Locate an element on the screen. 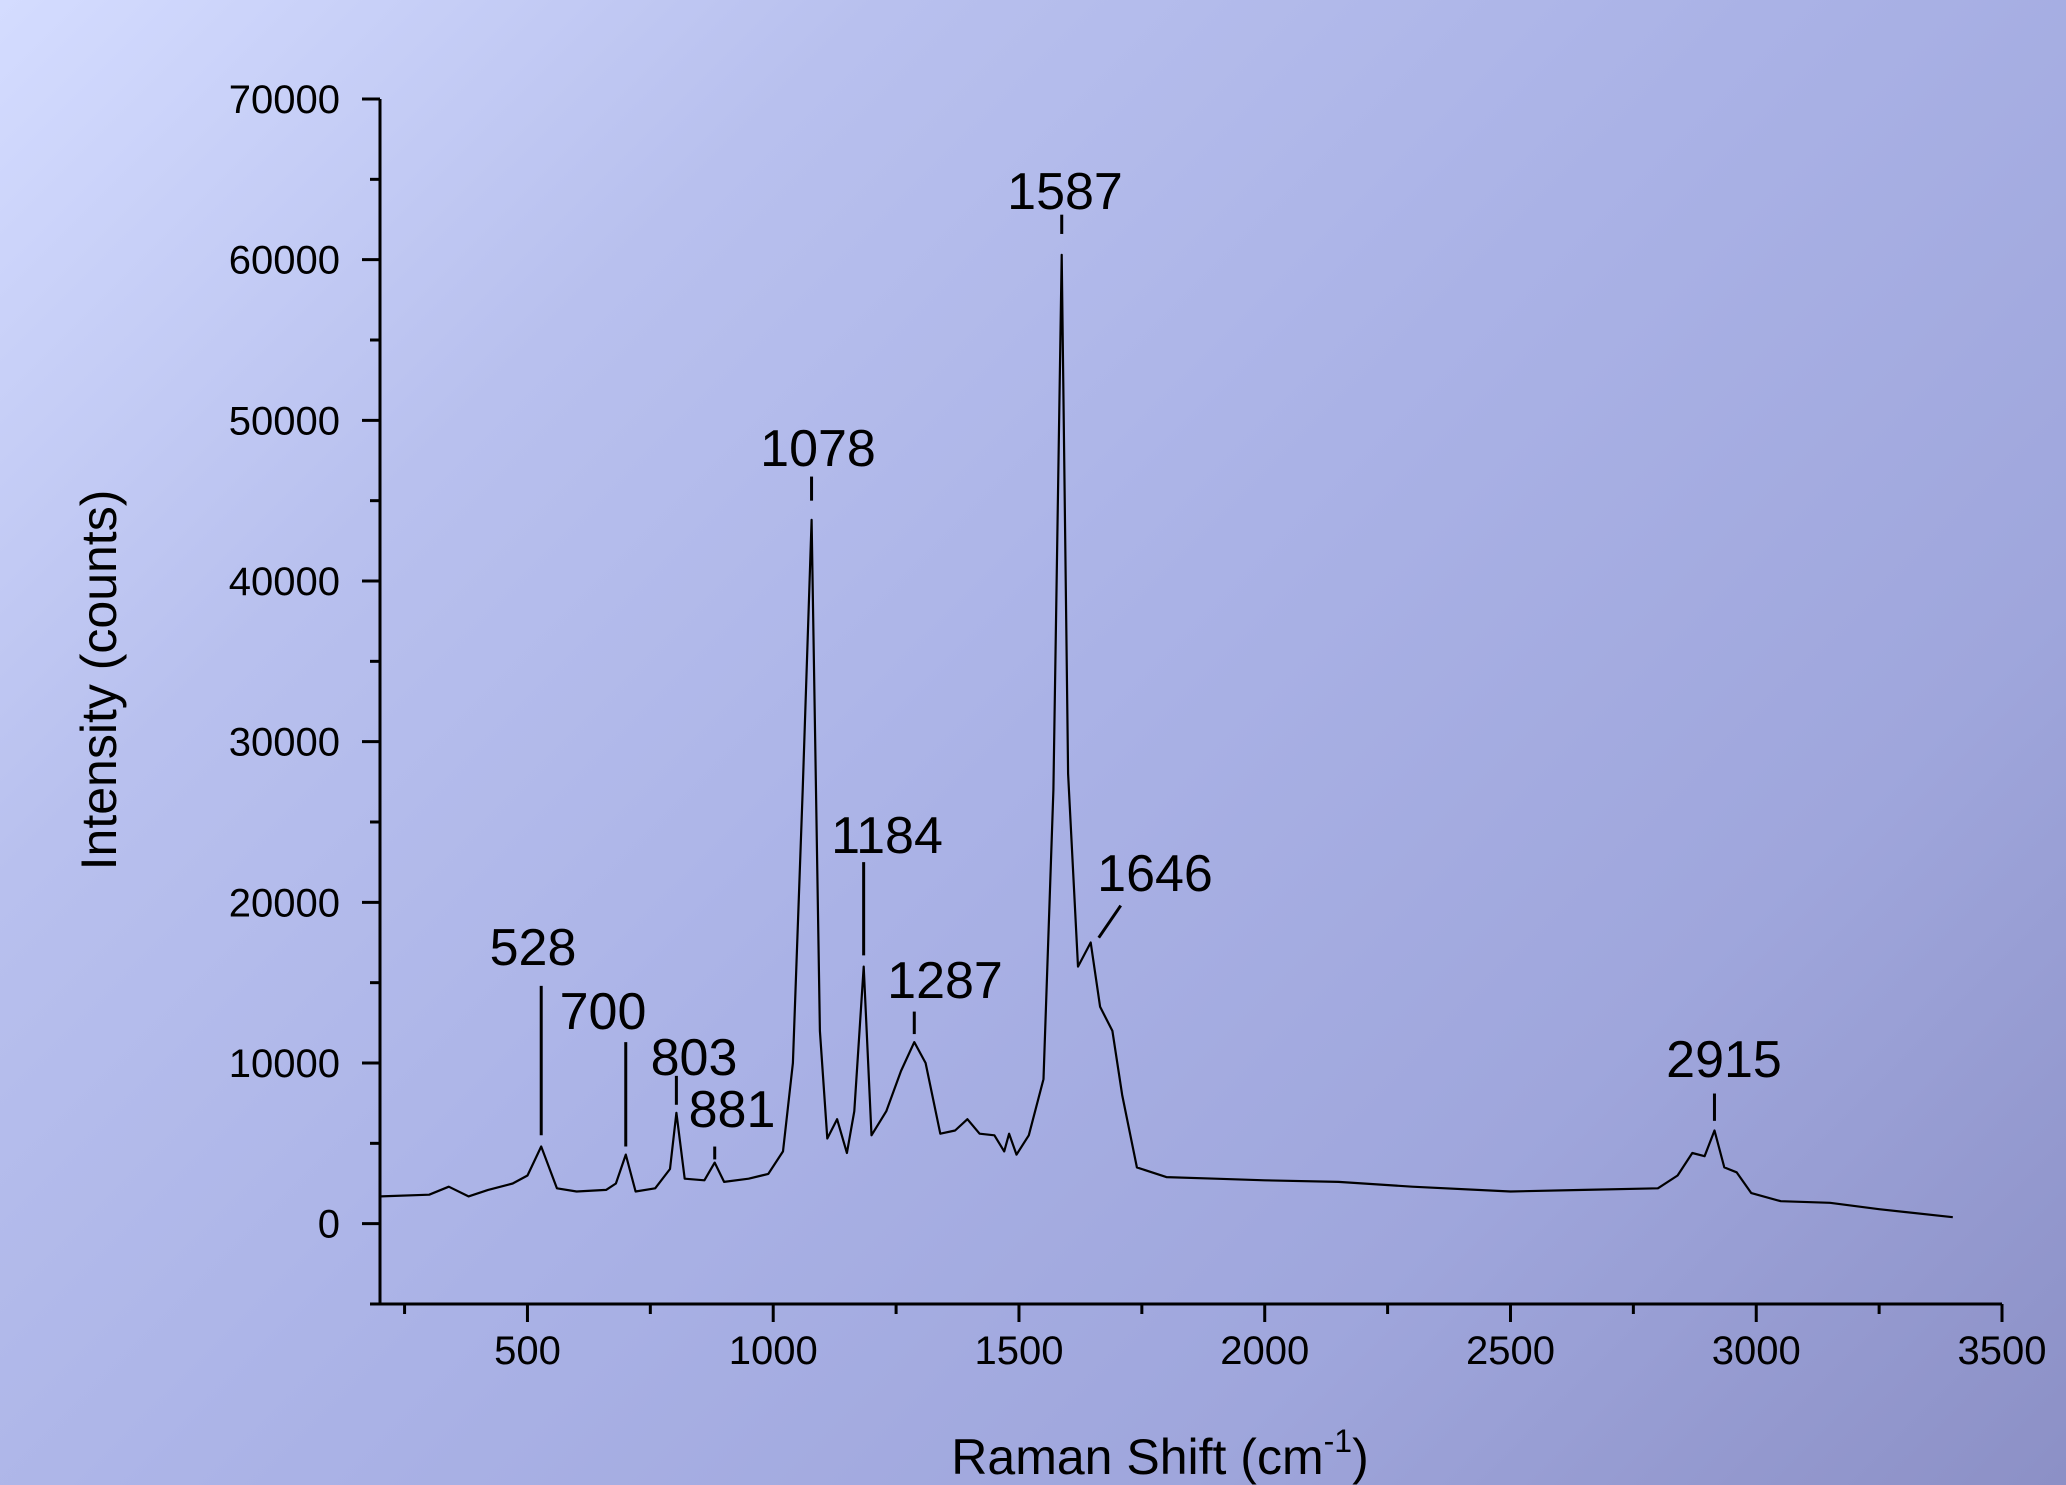 The image size is (2066, 1485). y-tick-label: 70000 is located at coordinates (284, 100).